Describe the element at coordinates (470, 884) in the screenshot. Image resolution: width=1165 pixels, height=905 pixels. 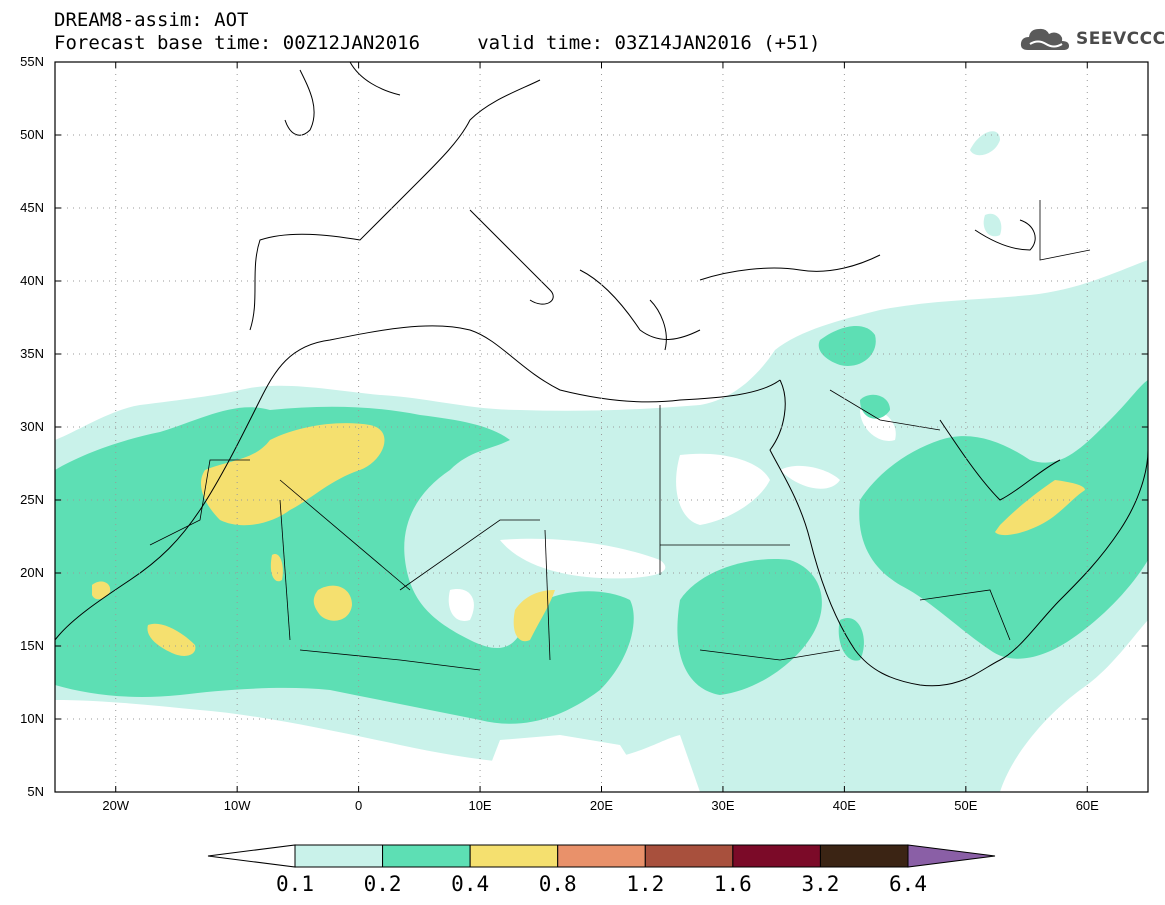
I see `colorbar-label: 0.4` at that location.